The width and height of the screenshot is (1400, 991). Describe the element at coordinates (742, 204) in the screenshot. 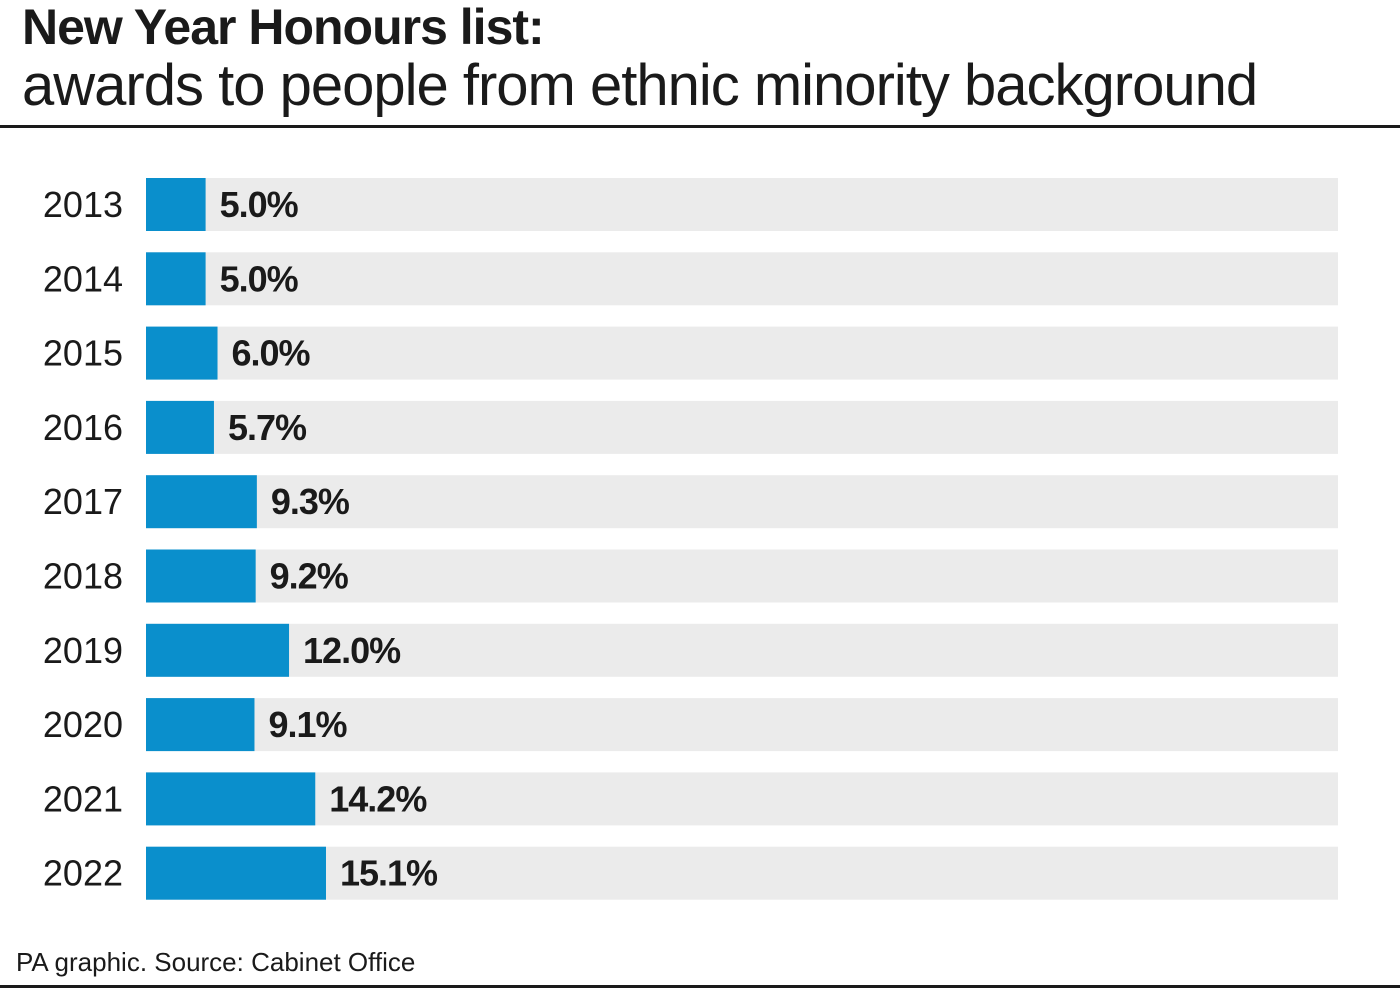

I see `bar-track-2013` at that location.